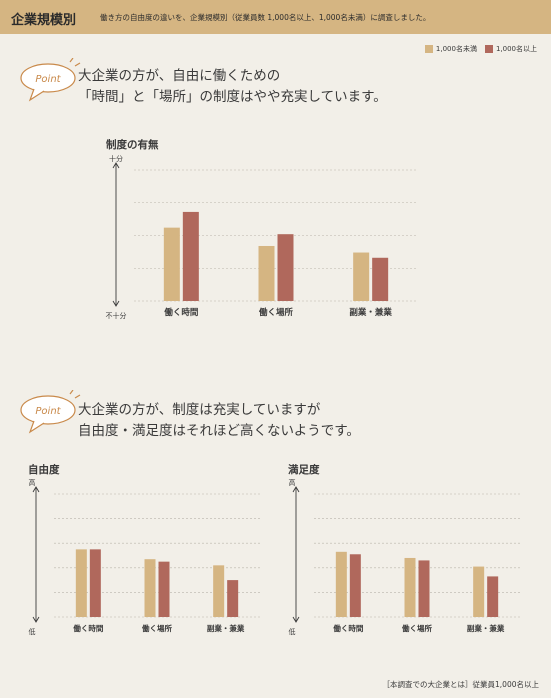 This screenshot has height=698, width=551. Describe the element at coordinates (144, 557) in the screenshot. I see `chart2: 高低 働く時間 働く場所 副業・兼業` at that location.